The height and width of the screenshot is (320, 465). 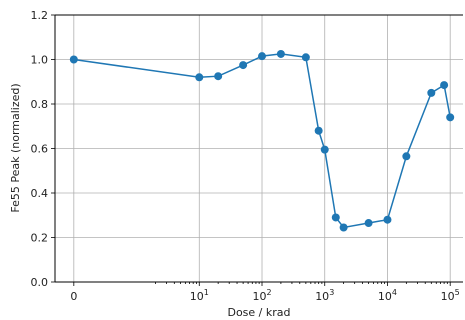 What do you see at coordinates (40, 149) in the screenshot?
I see `y-tick-label: 0.6` at bounding box center [40, 149].